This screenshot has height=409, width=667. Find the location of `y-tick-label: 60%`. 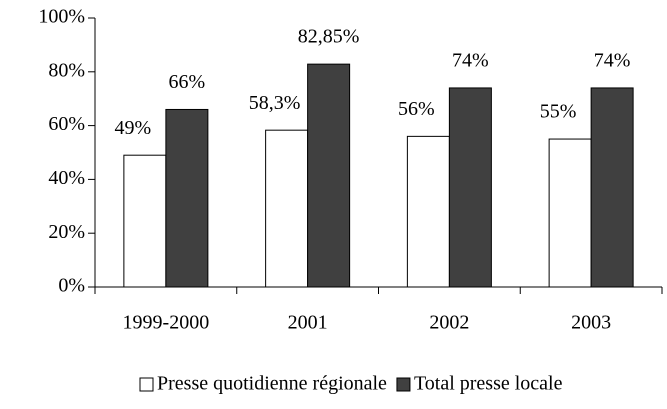

y-tick-label: 60% is located at coordinates (66, 124).